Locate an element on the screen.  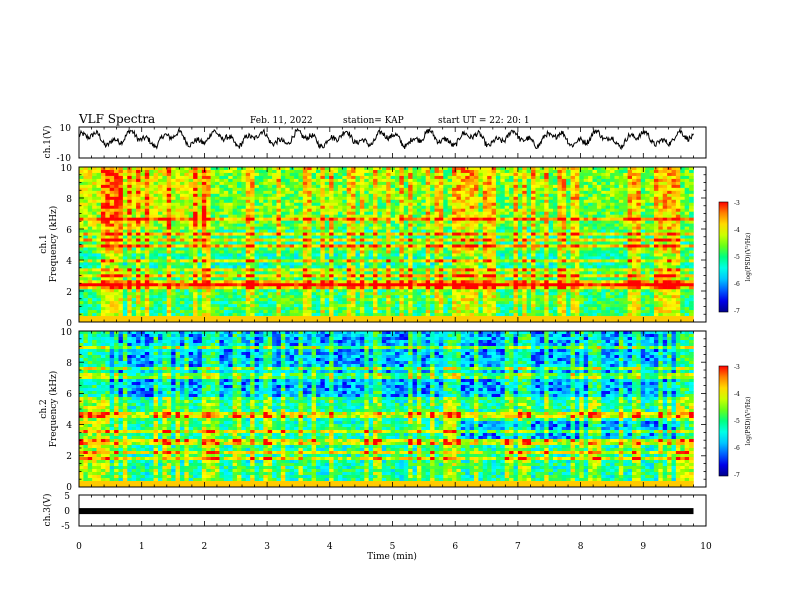
ch2-spec-ylabel-freq: Frequency (kHz) is located at coordinates (53, 409).